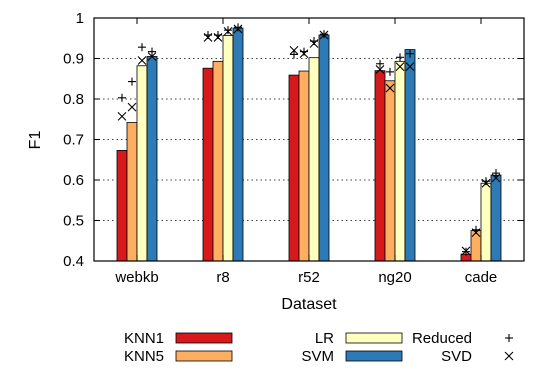 Image resolution: width=538 pixels, height=374 pixels. I want to click on bar-knn1-r52, so click(294, 168).